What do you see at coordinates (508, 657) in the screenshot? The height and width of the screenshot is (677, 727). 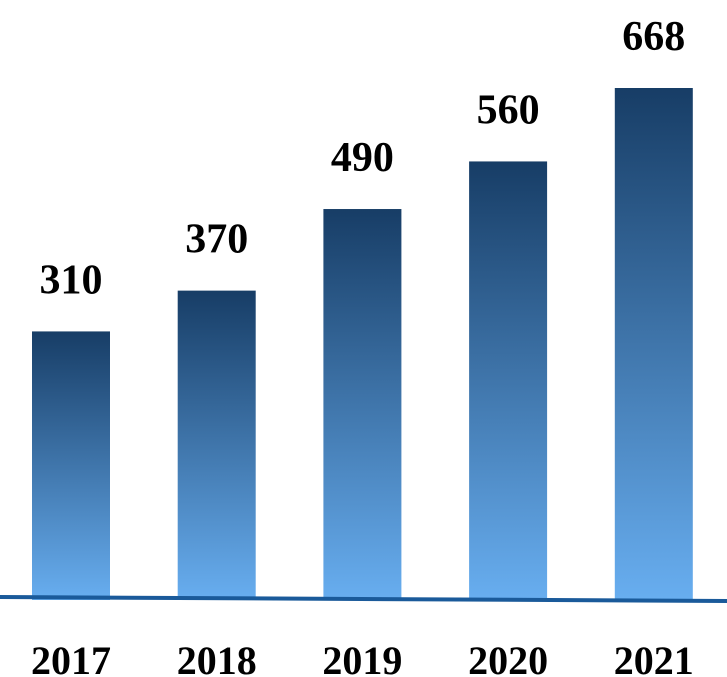 I see `x-tick-label-2020: 2020` at bounding box center [508, 657].